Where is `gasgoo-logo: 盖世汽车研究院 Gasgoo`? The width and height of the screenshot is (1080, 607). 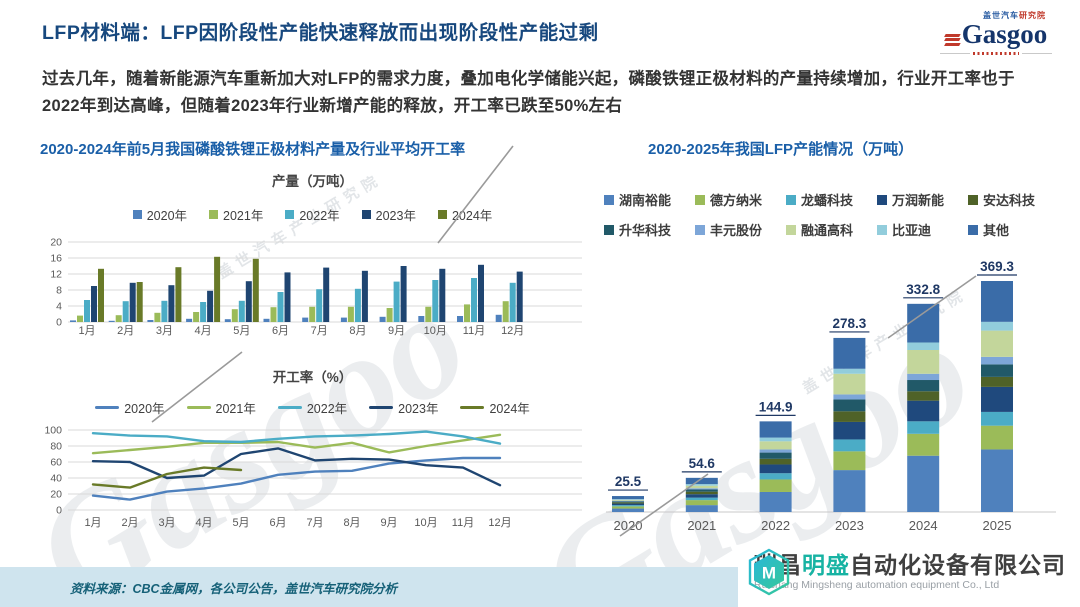 gasgoo-logo: 盖世汽车研究院 Gasgoo is located at coordinates (996, 33).